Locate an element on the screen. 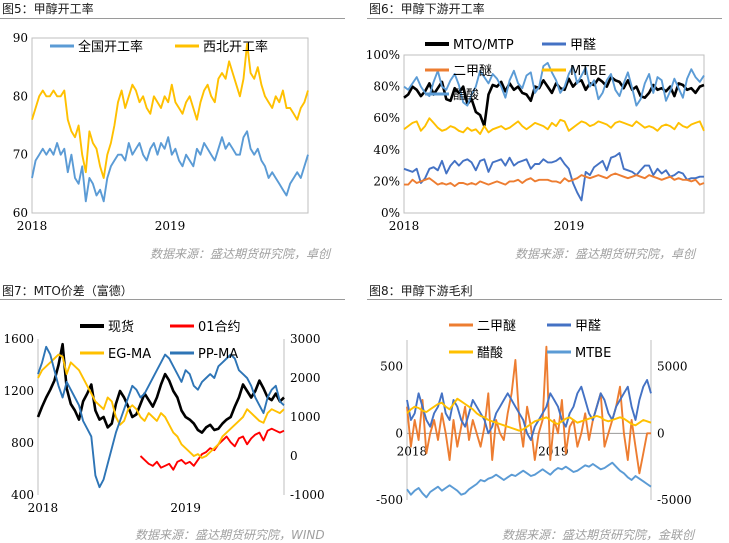 This screenshot has height=543, width=729. y-tick-label-left: 1600 is located at coordinates (18, 339).